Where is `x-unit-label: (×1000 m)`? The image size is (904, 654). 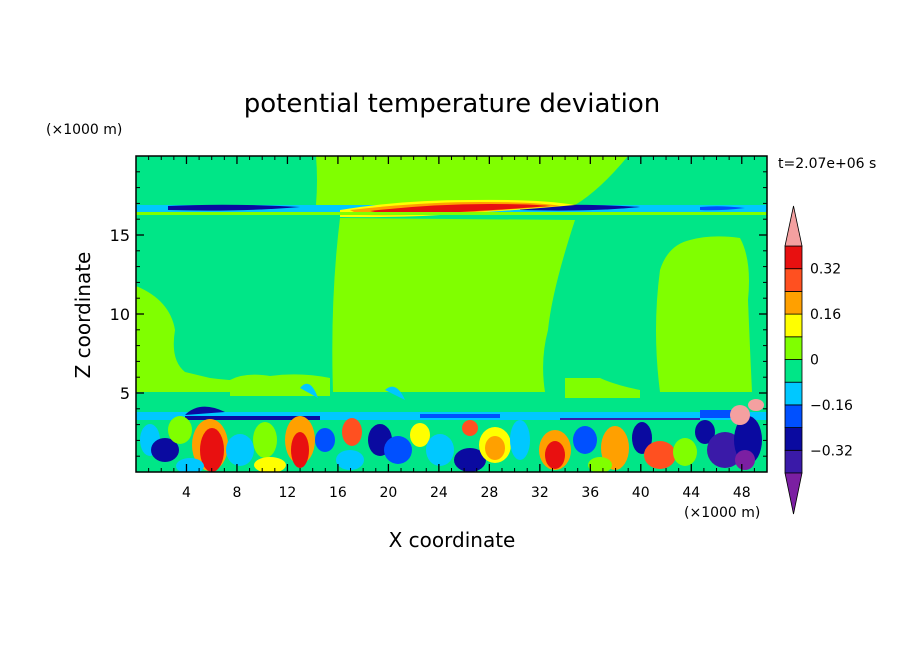
x-unit-label: (×1000 m) is located at coordinates (722, 513).